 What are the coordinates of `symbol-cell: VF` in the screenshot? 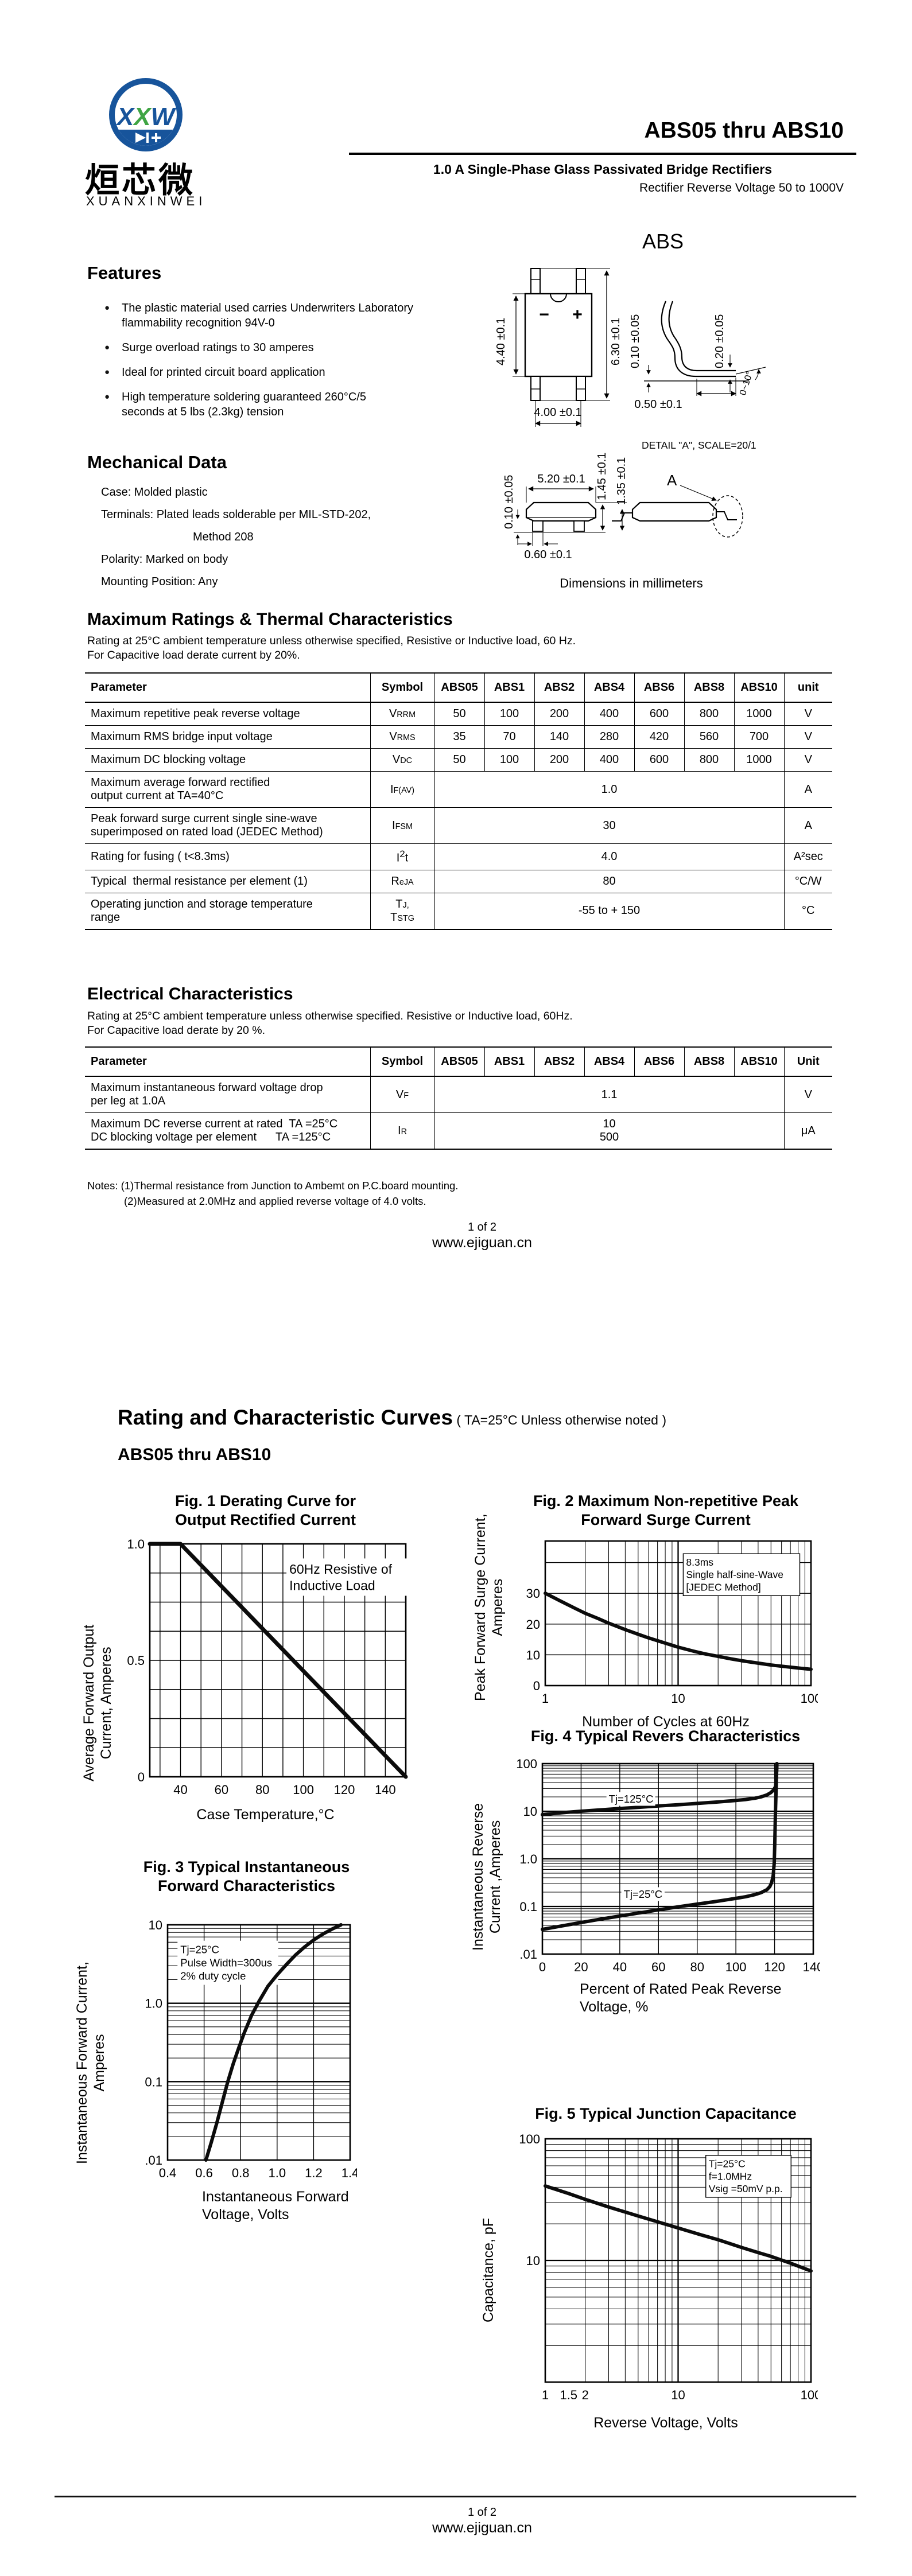 It's located at (402, 1094).